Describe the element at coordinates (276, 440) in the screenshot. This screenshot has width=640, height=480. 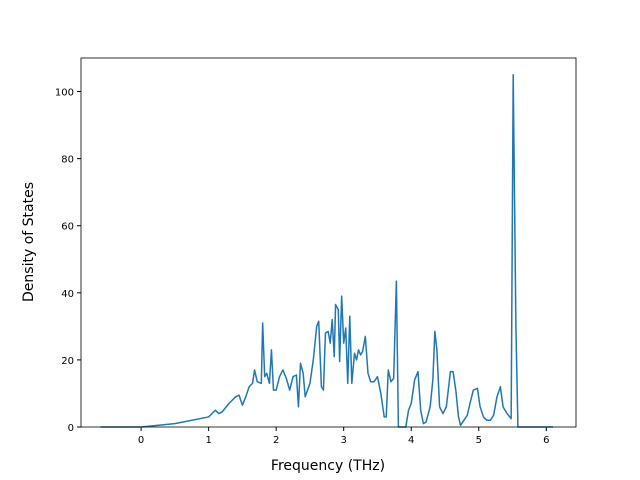
I see `x-tick-label: 2` at that location.